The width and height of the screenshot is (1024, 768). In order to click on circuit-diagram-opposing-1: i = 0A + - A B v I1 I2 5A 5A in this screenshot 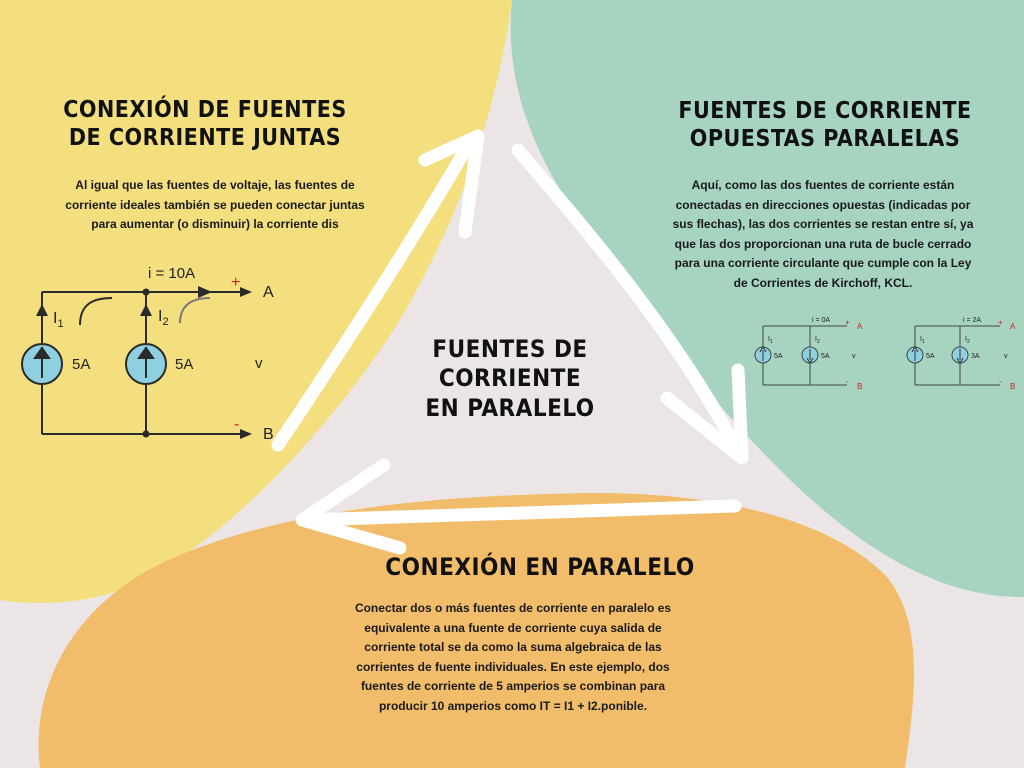, I will do `click(808, 354)`.